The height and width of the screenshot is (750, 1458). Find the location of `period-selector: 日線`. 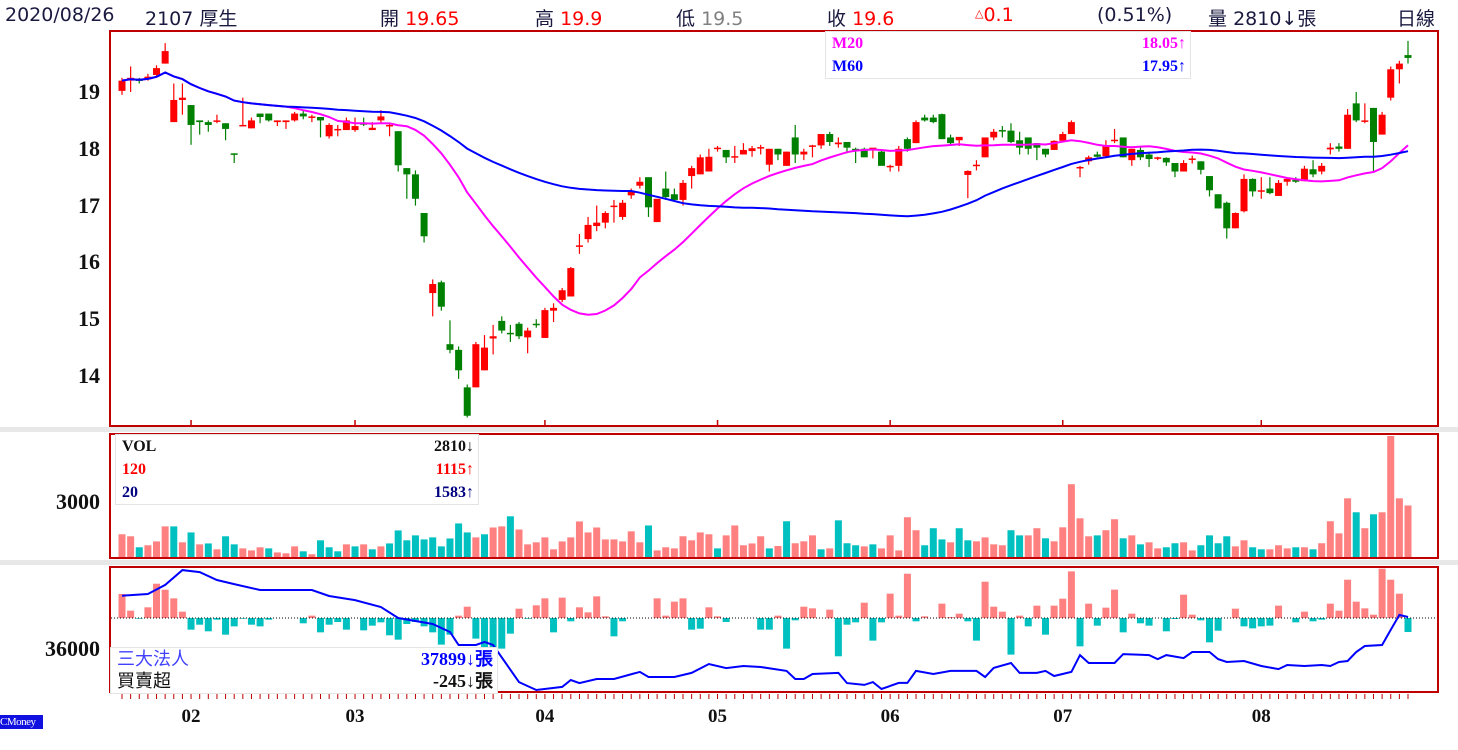

period-selector: 日線 is located at coordinates (1416, 19).